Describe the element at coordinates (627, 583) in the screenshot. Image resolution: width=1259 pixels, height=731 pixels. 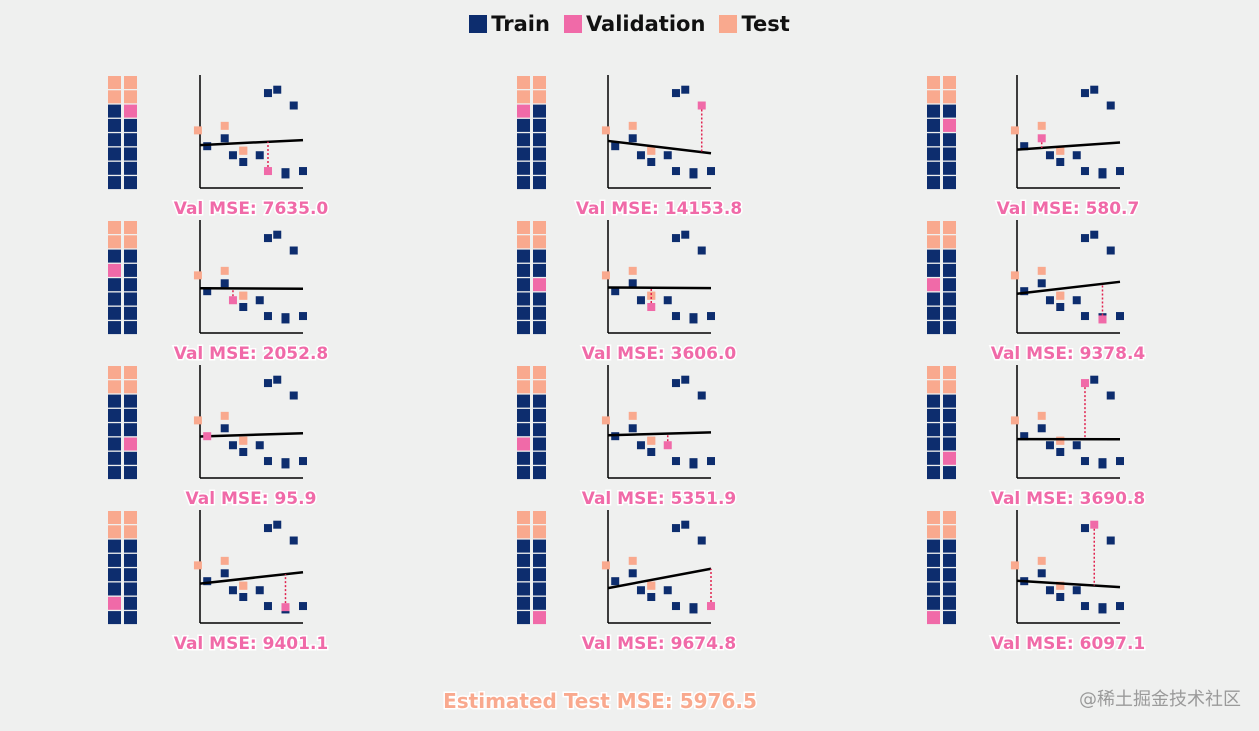
I see `fold-panel: Val MSE: 9674.8` at that location.